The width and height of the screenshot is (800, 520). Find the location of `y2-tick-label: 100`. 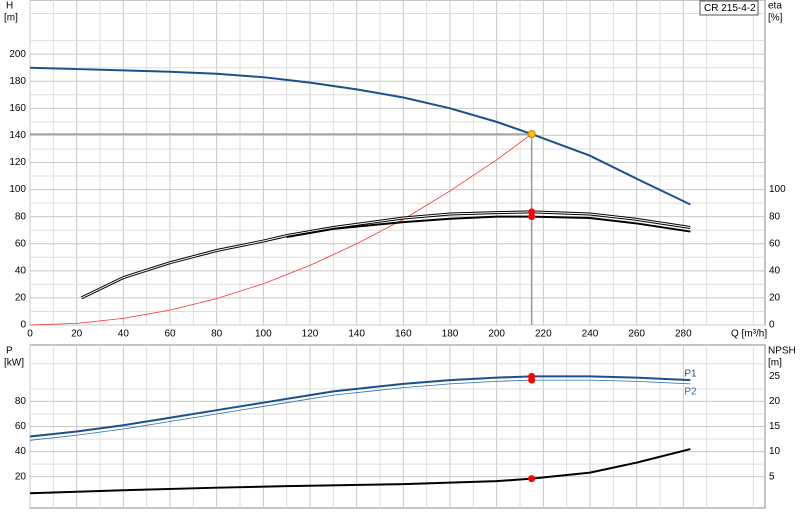

y2-tick-label: 100 is located at coordinates (777, 189).